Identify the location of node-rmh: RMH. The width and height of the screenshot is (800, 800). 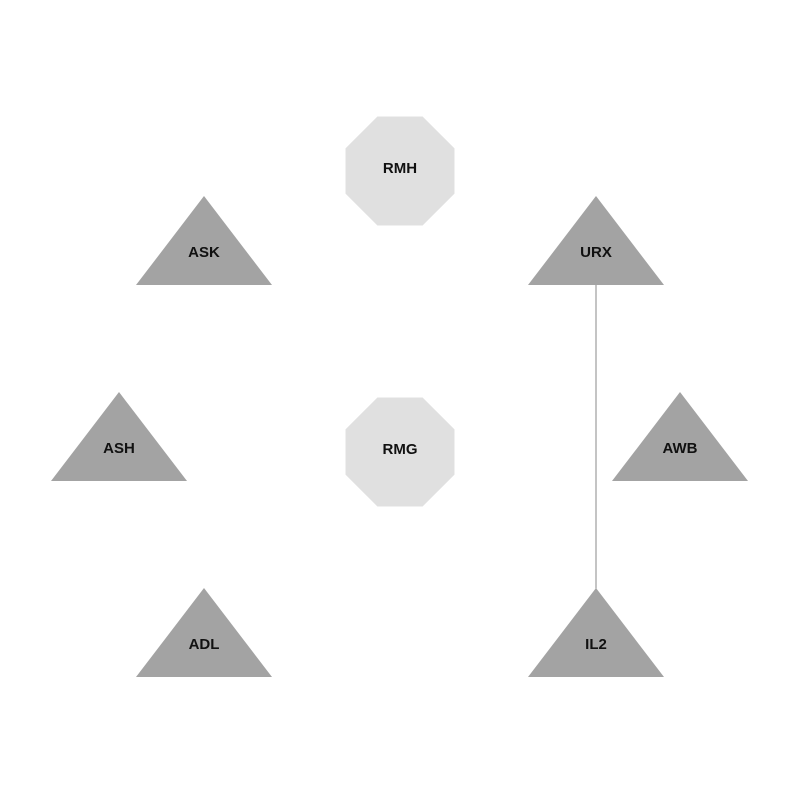
(400, 171).